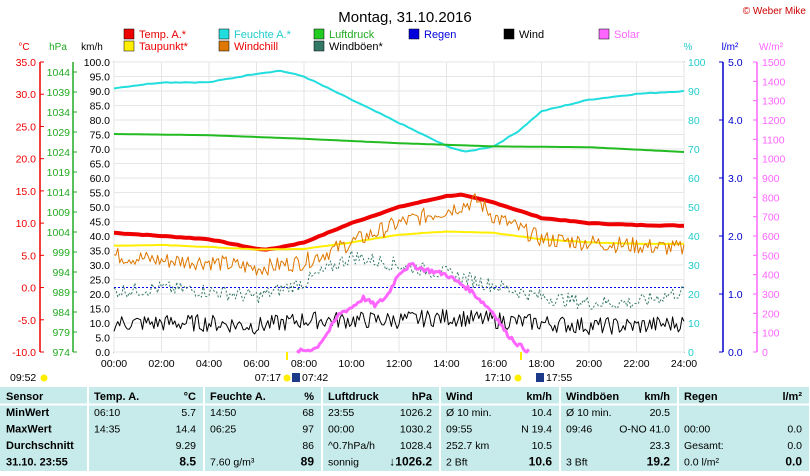  What do you see at coordinates (774, 63) in the screenshot?
I see `solar-tick-label: 1500` at bounding box center [774, 63].